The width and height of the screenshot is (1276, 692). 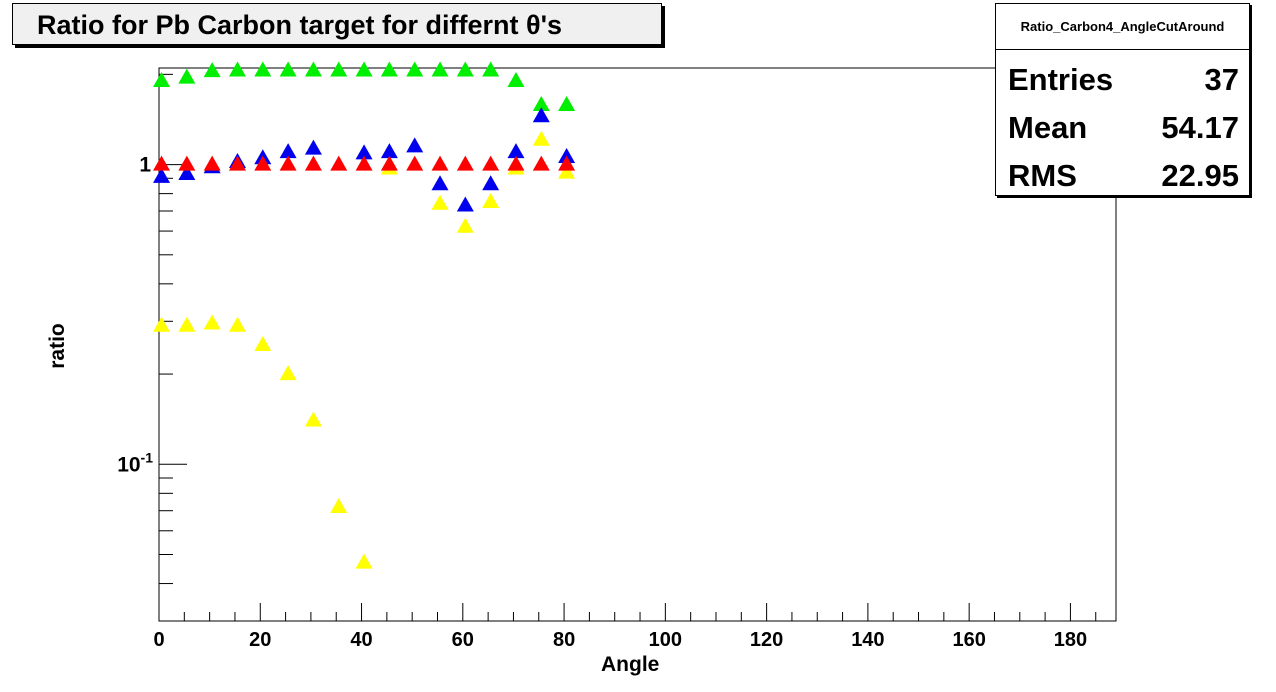 I want to click on x-tick-label: 80, so click(x=564, y=640).